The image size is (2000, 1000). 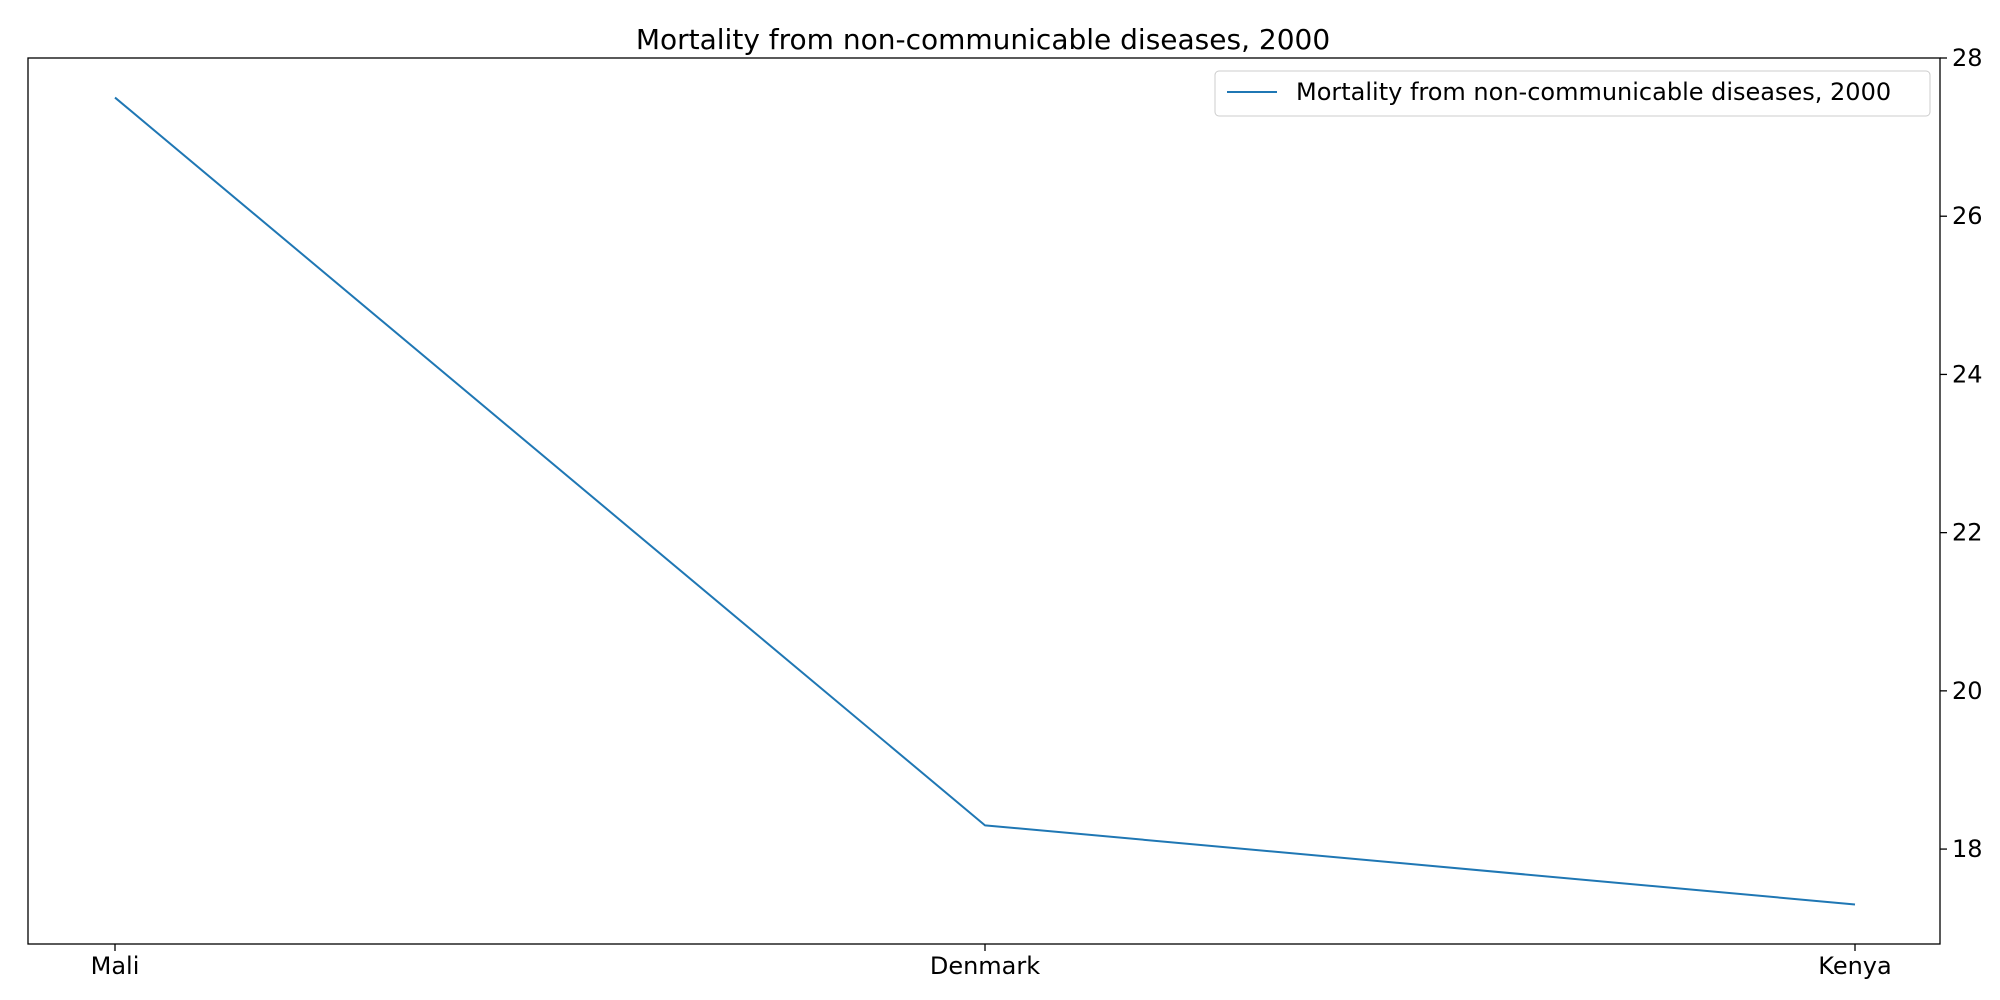 I want to click on y-tick-label: 18, so click(x=1967, y=849).